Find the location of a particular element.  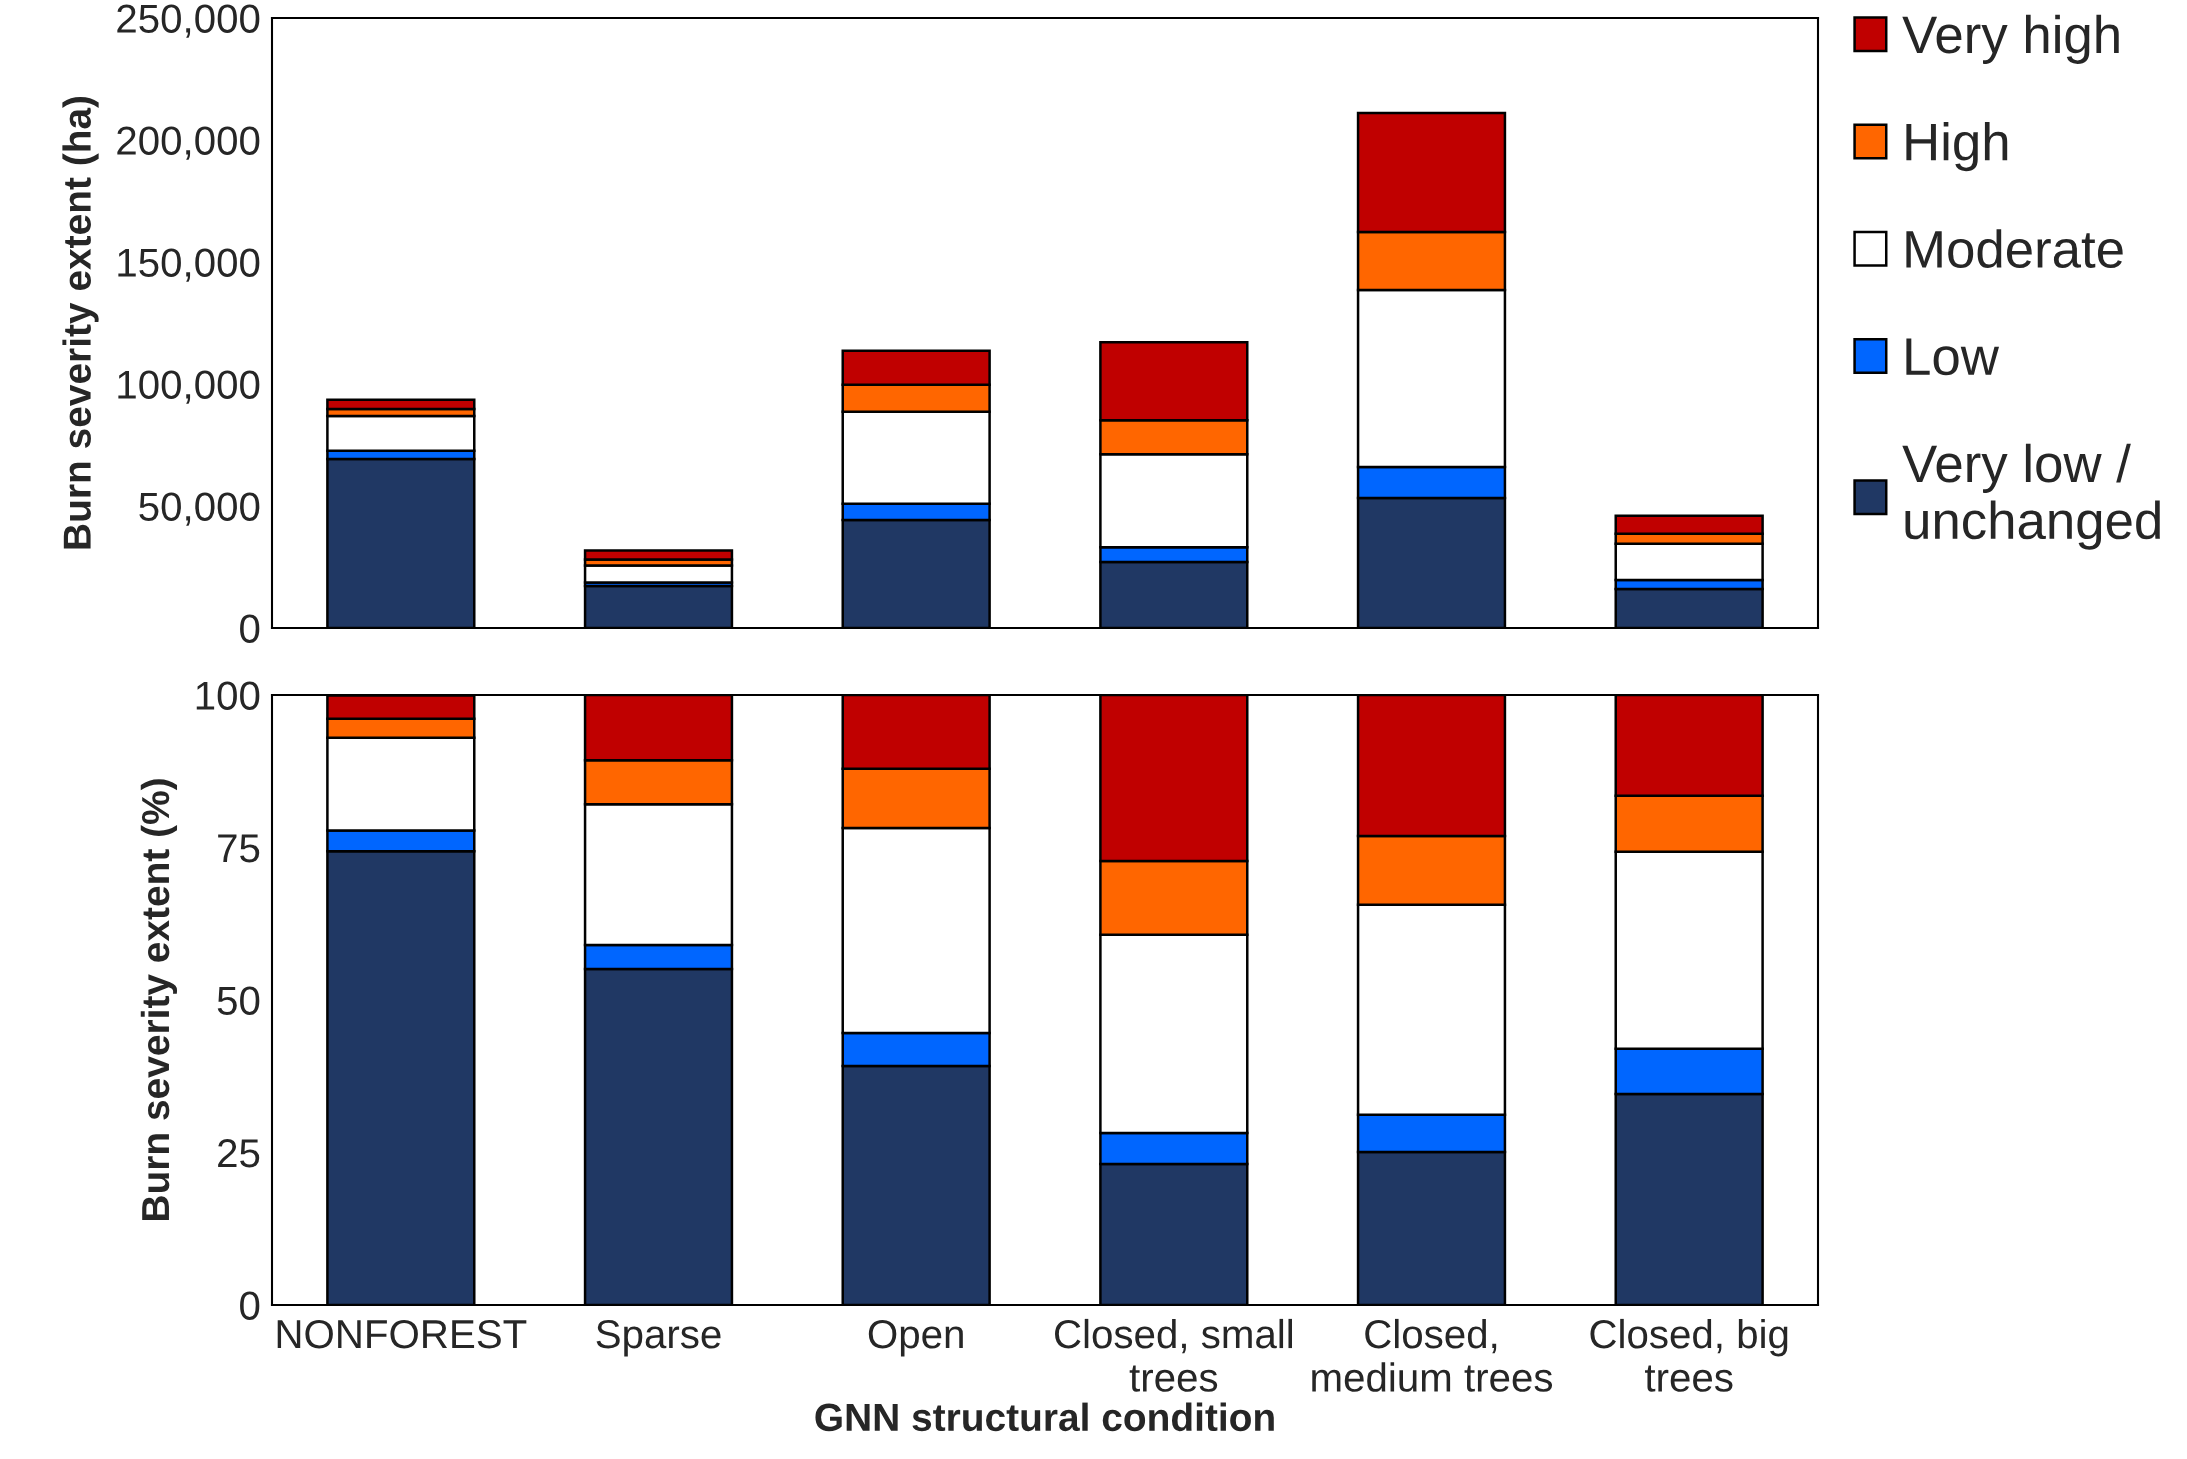

y-tick-label: 25 is located at coordinates (239, 1153).